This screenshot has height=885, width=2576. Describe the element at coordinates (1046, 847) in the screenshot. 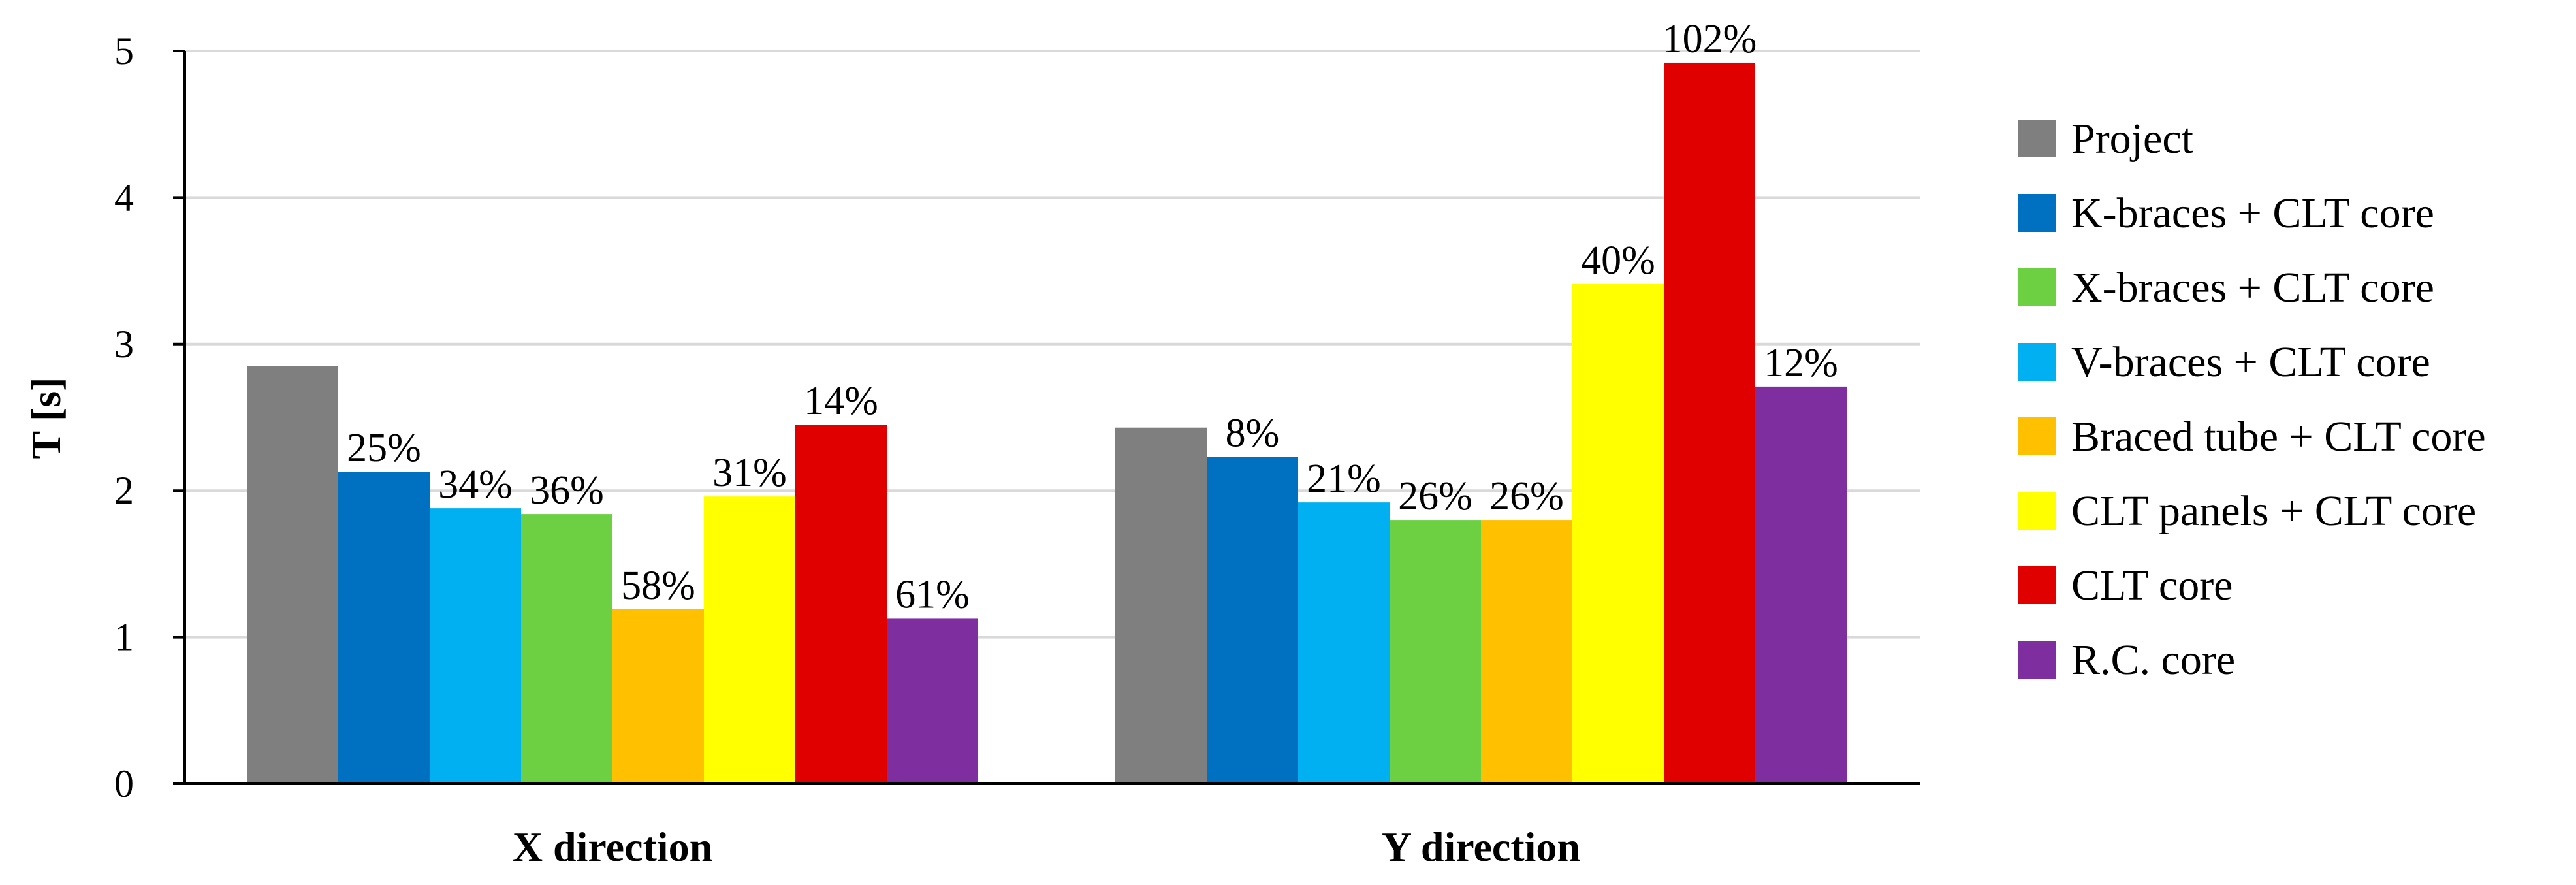

I see `x-category-labels: X direction Y direction` at that location.